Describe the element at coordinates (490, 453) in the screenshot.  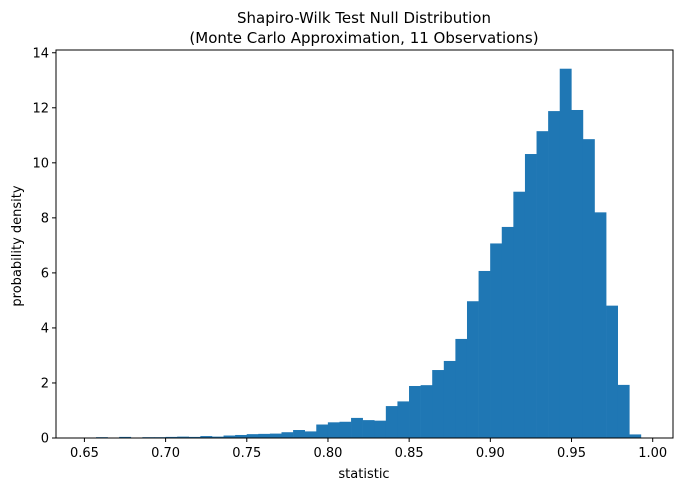
I see `x-tick-label: 0.90` at that location.